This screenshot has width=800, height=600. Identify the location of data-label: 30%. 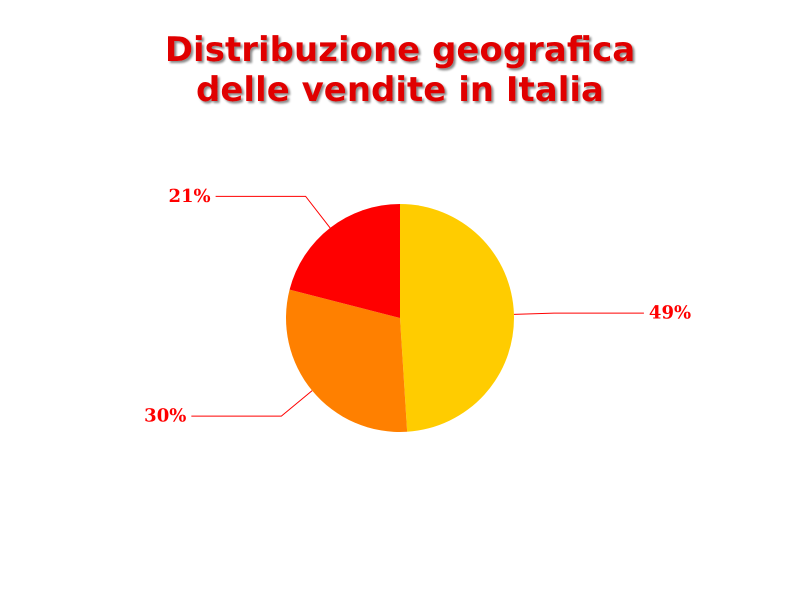
(165, 416).